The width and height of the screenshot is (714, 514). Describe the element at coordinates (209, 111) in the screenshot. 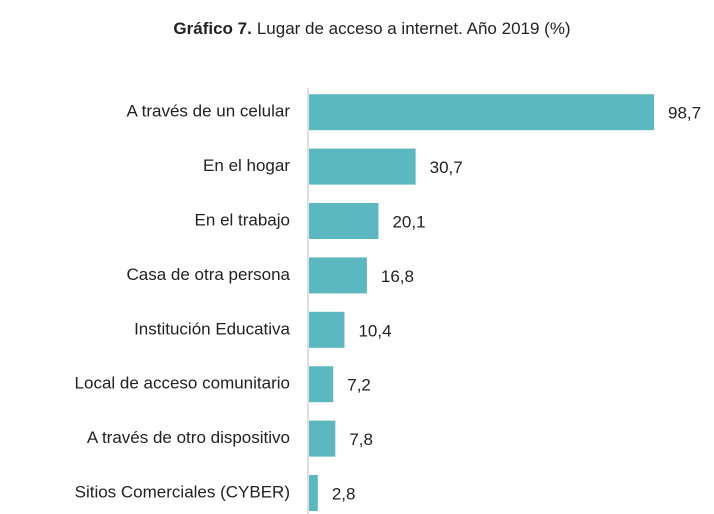

I see `category-label: A través de un celular` at that location.